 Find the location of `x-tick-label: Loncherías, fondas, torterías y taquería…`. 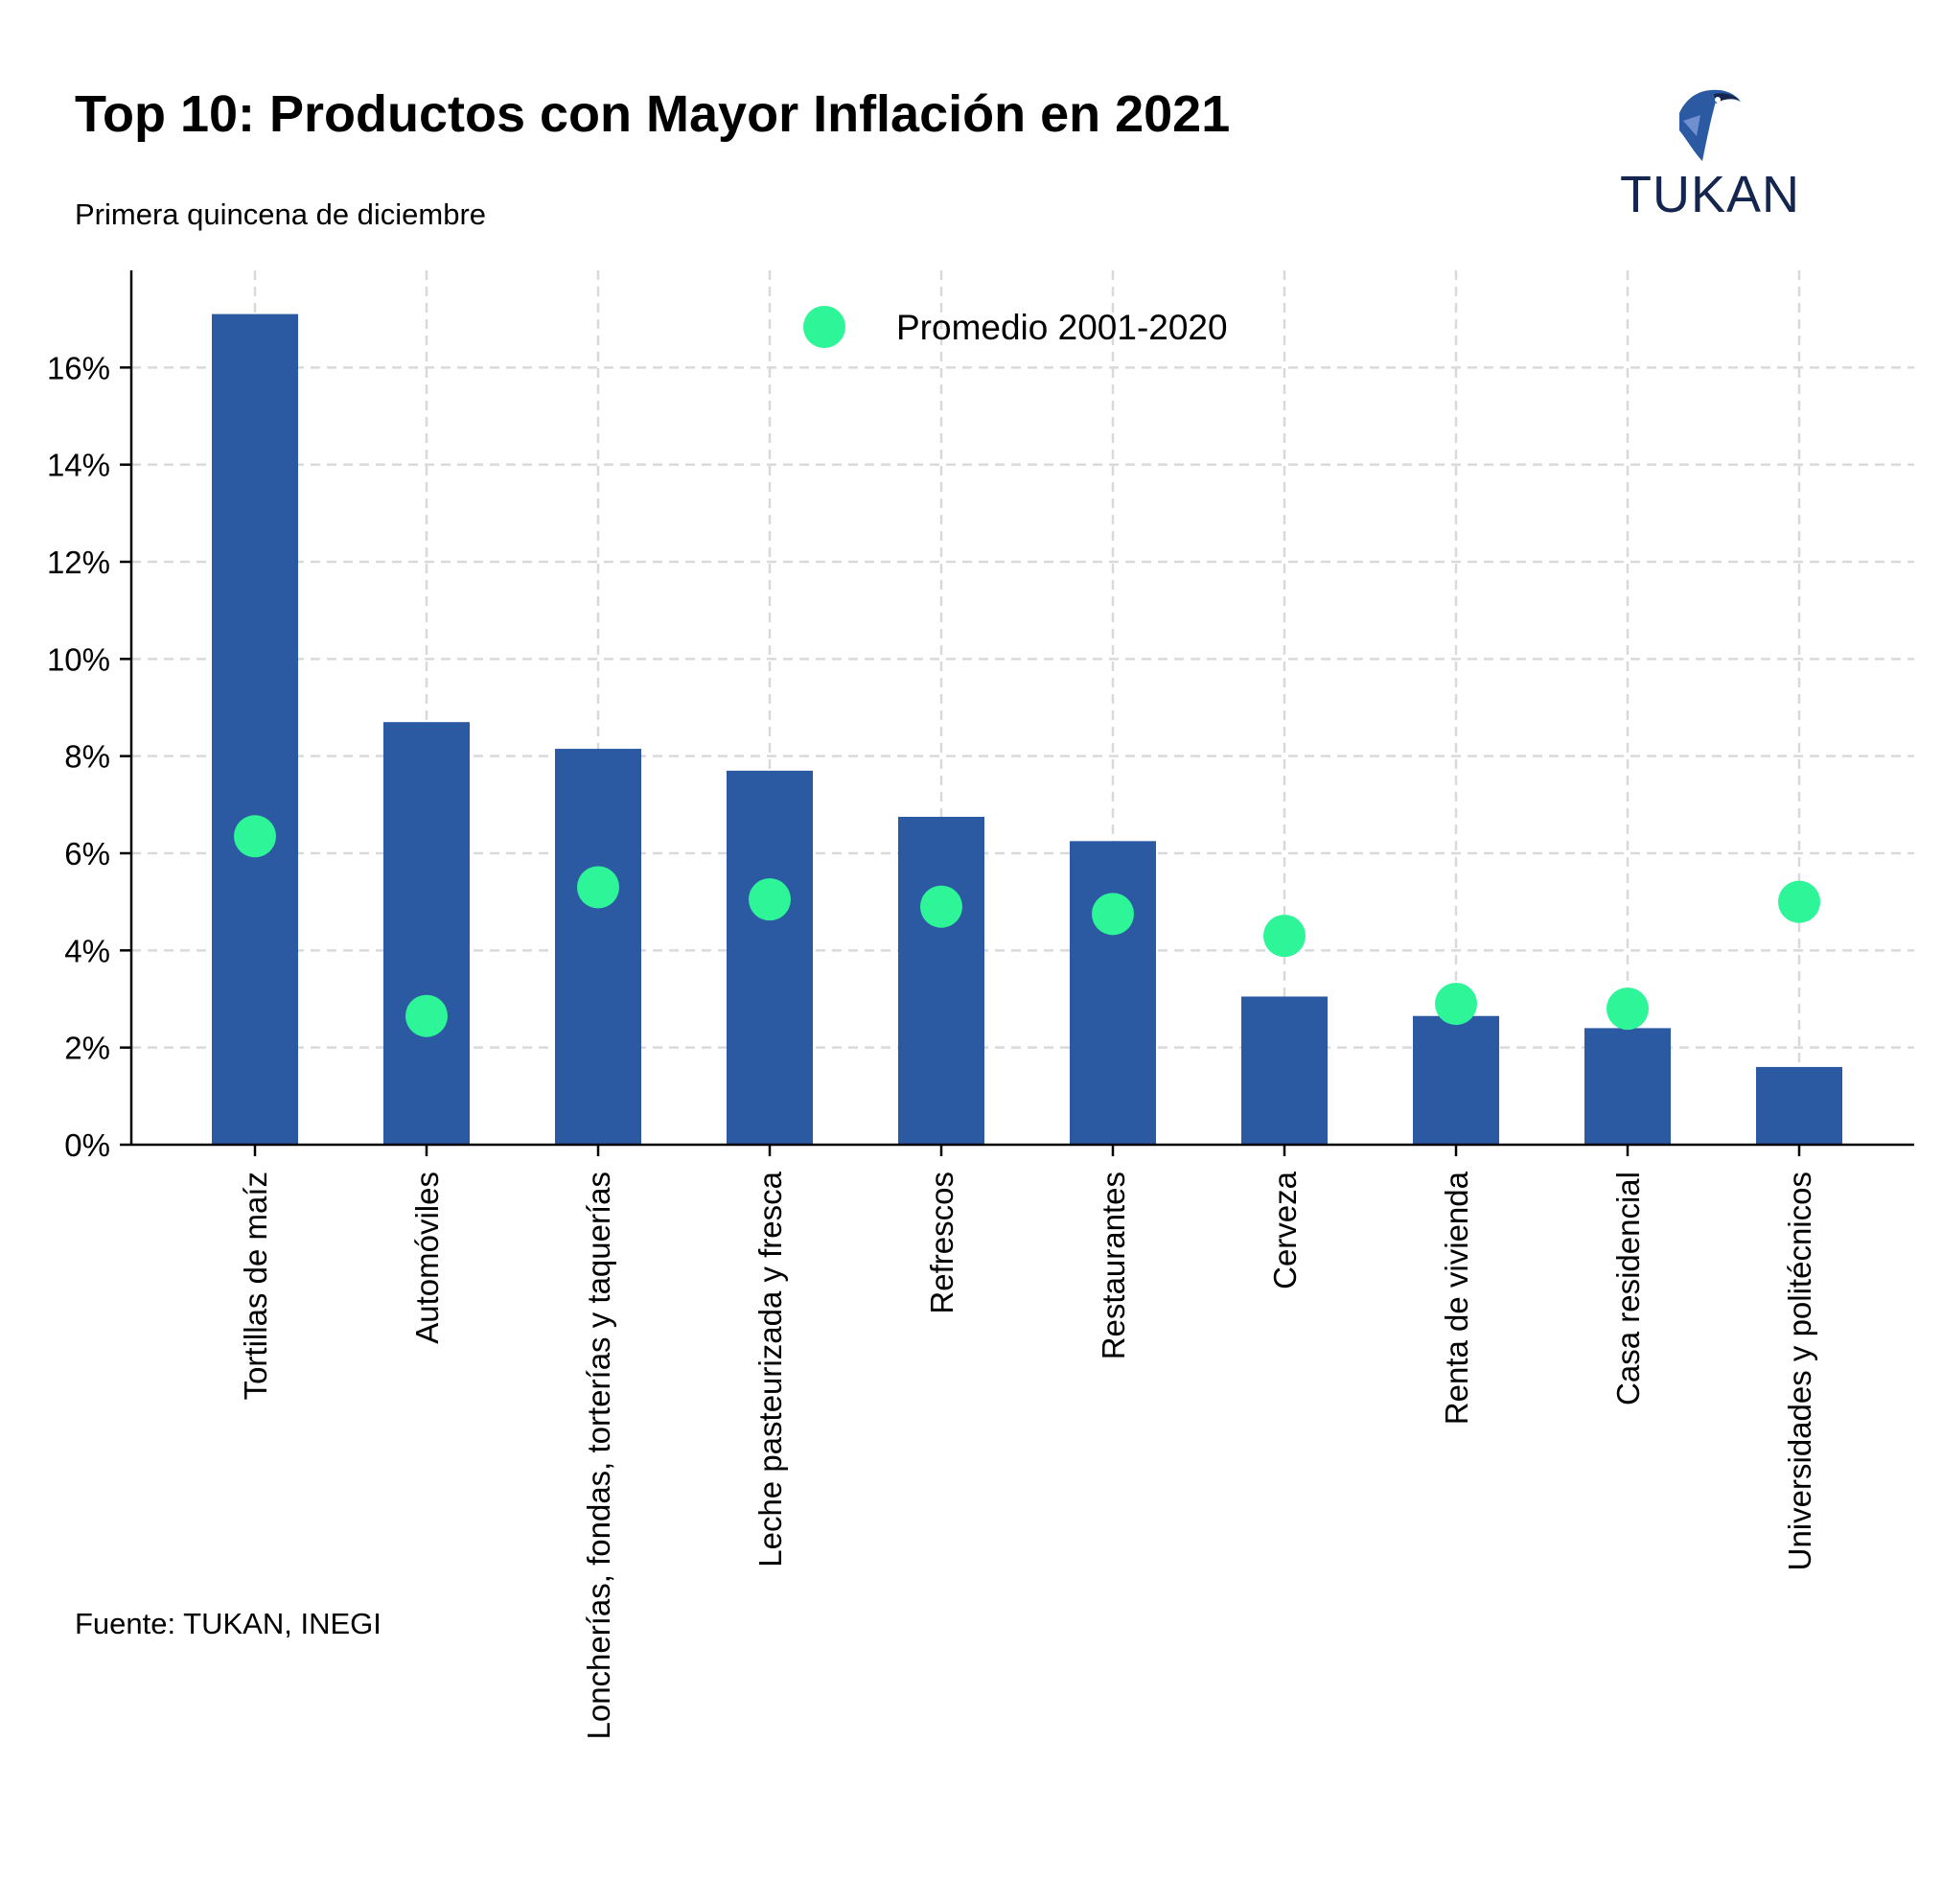

x-tick-label: Loncherías, fondas, torterías y taquería… is located at coordinates (598, 1456).